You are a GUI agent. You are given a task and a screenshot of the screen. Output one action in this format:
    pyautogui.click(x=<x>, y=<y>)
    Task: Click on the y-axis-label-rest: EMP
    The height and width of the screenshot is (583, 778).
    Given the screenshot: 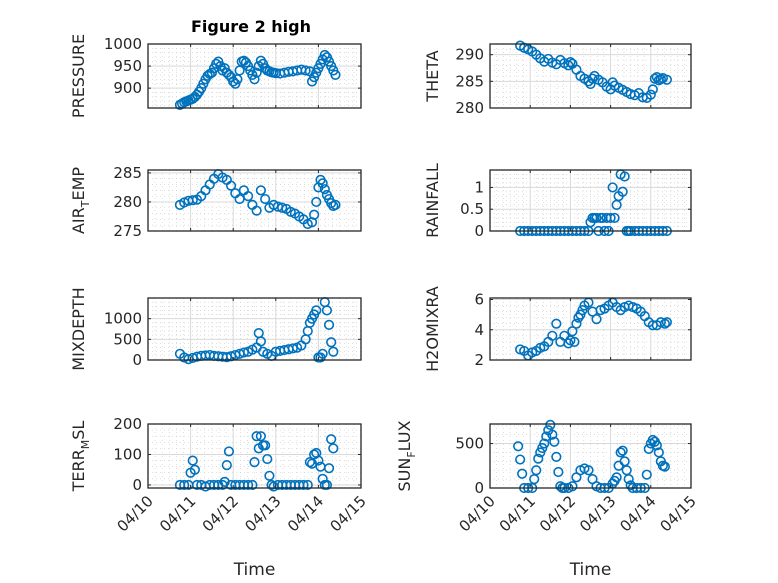 What is the action you would take?
    pyautogui.click(x=78, y=184)
    